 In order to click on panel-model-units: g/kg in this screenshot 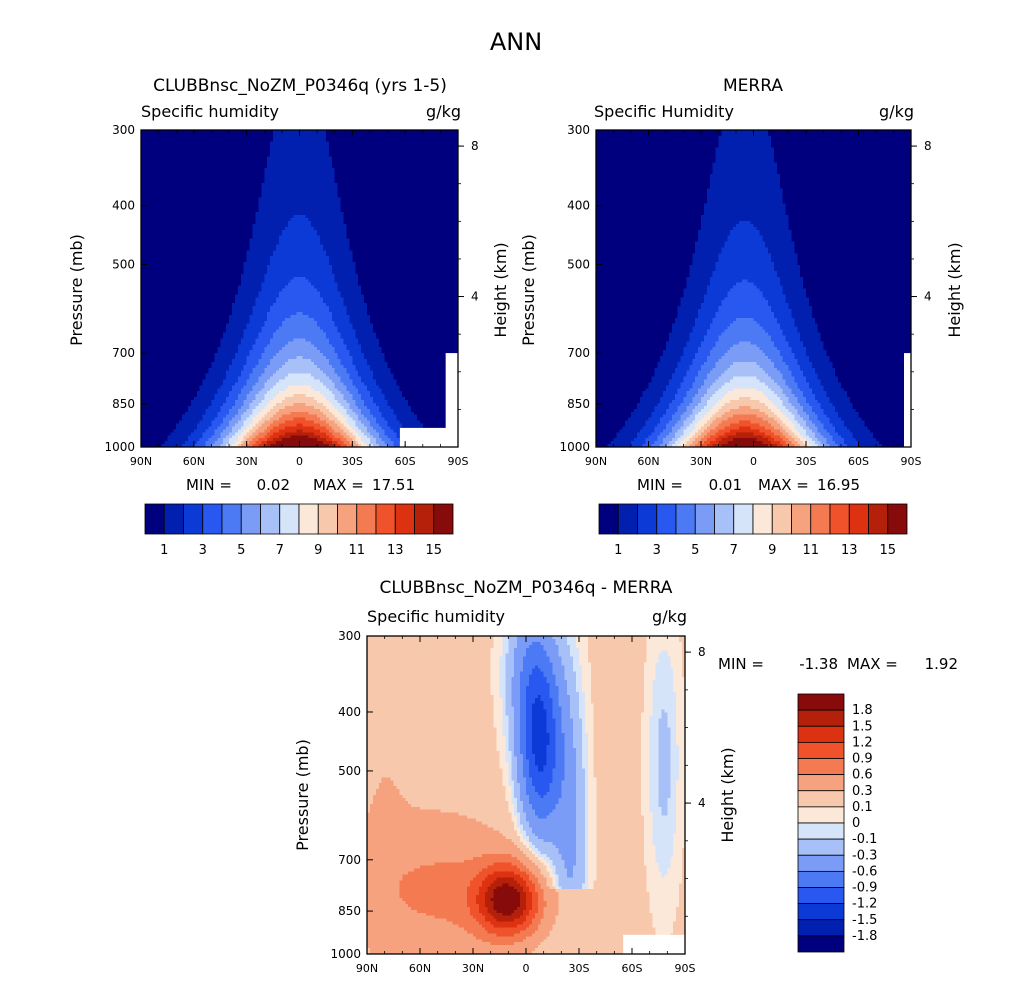, I will do `click(443, 111)`.